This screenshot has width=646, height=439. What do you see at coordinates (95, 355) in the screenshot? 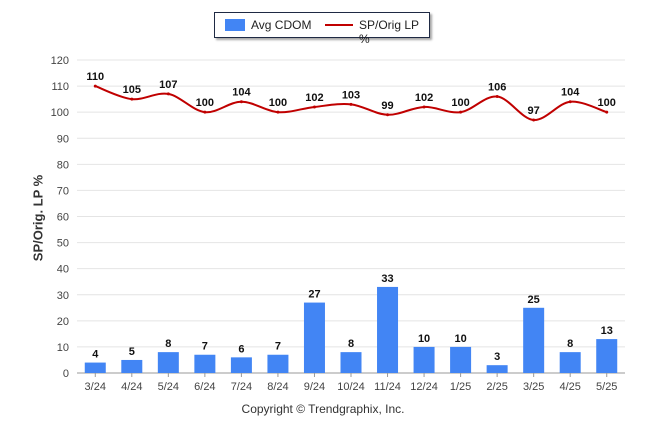
I see `bar-data-label: 4` at bounding box center [95, 355].